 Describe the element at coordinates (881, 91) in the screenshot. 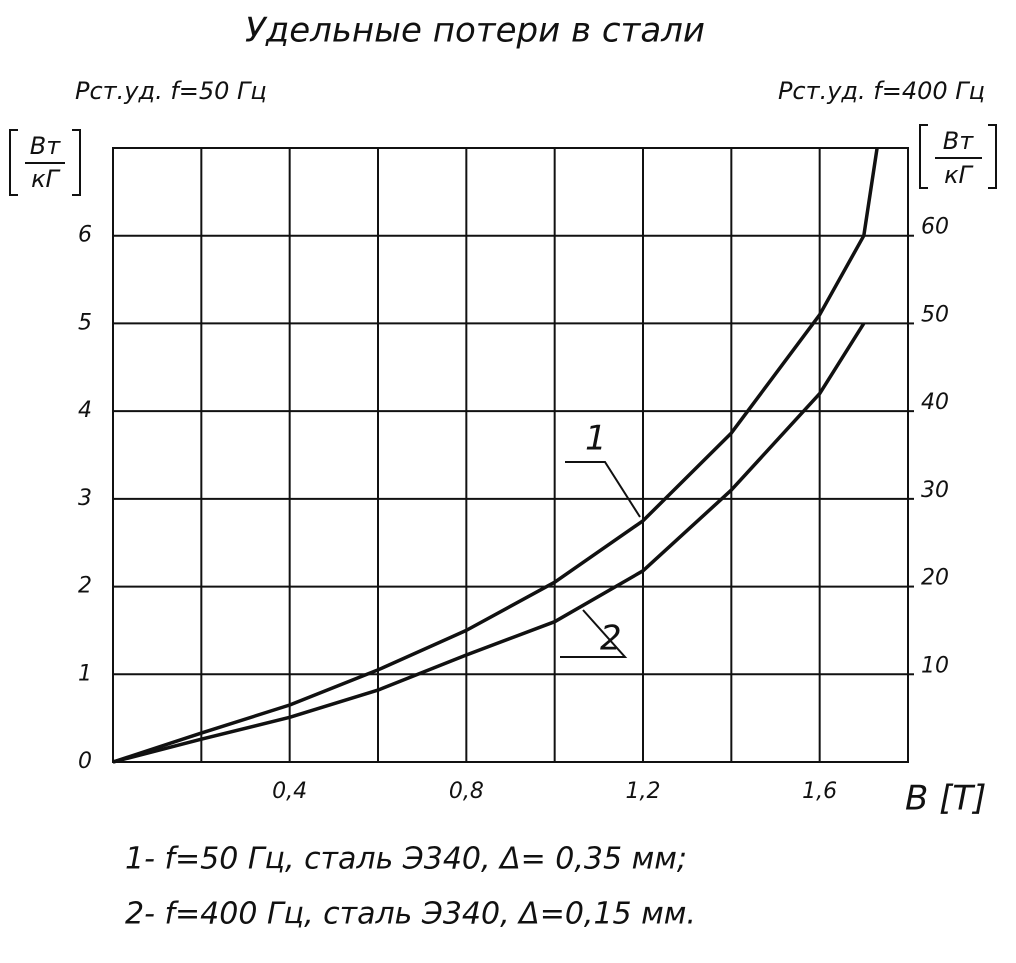

I see `y2-axis-label: Pст.уд. f=400 Гц` at that location.